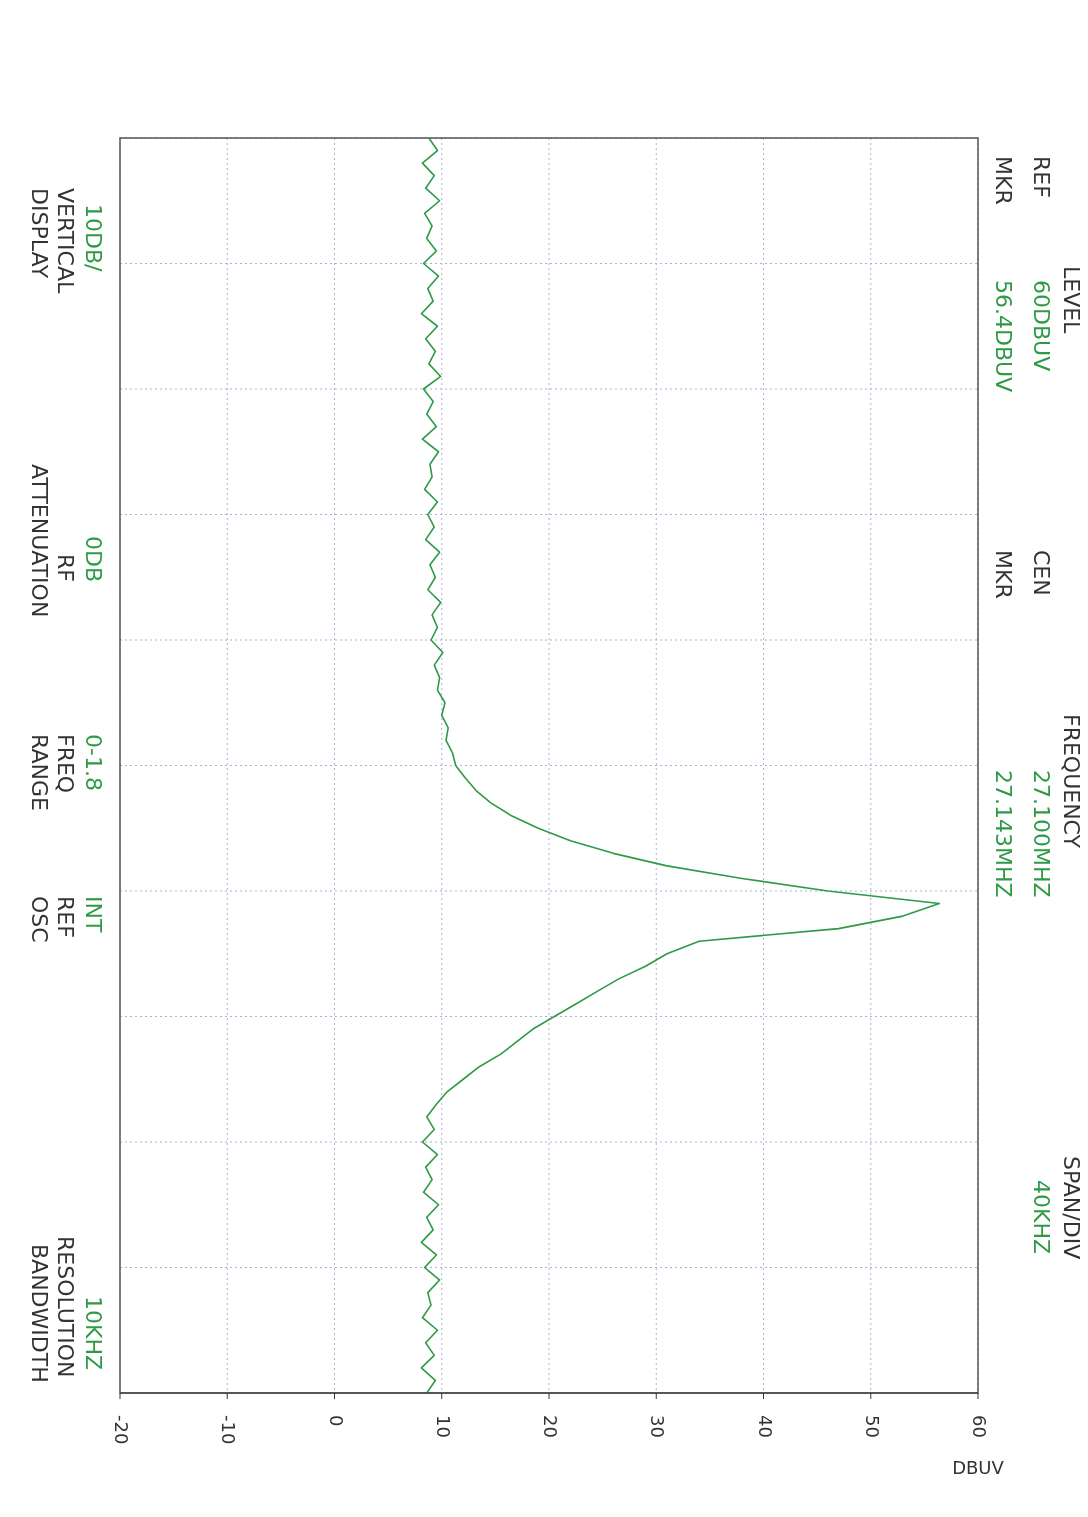  Describe the element at coordinates (336, 1421) in the screenshot. I see `x-tick-label: 0` at that location.